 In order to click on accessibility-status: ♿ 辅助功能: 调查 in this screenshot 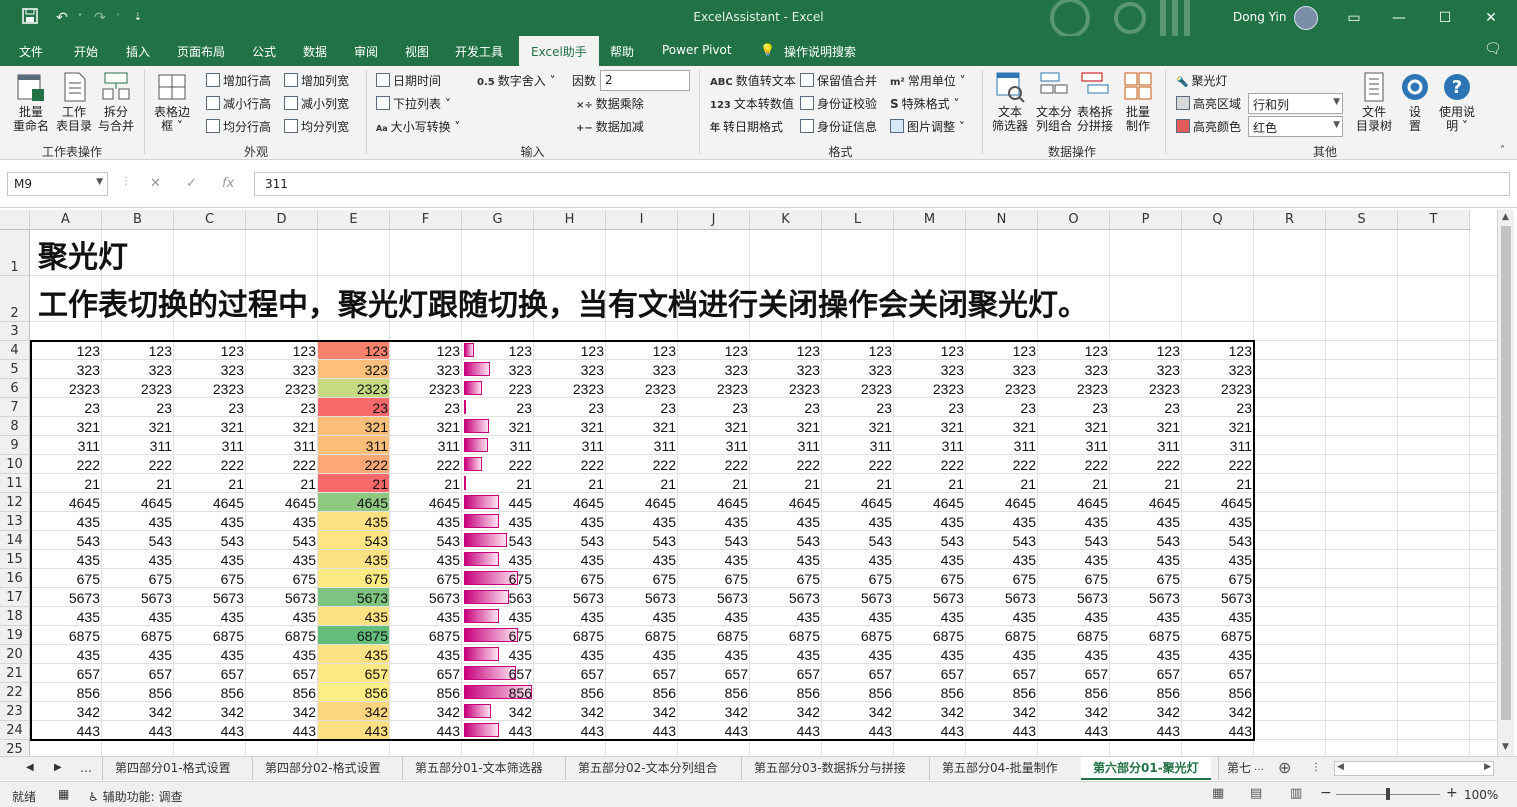, I will do `click(135, 796)`.